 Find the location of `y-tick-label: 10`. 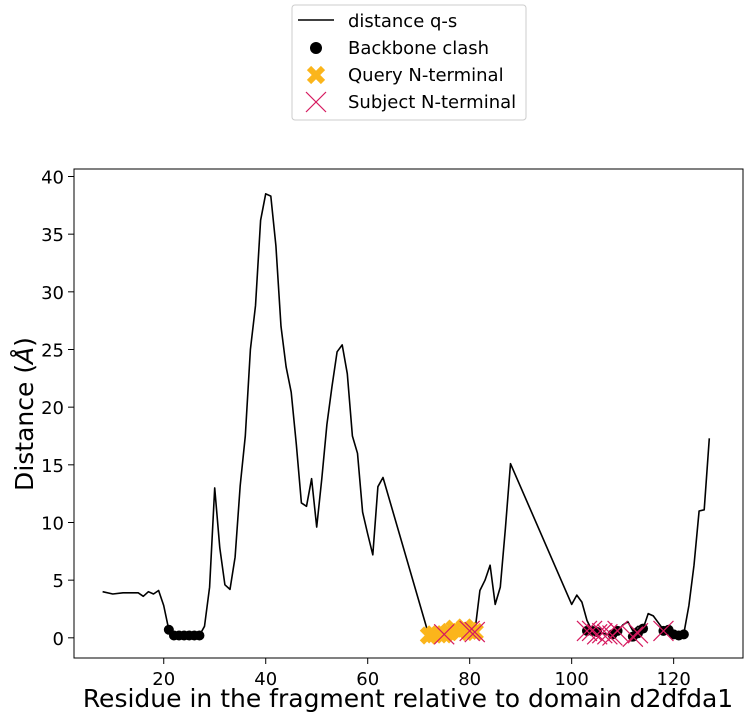

y-tick-label: 10 is located at coordinates (52, 523).